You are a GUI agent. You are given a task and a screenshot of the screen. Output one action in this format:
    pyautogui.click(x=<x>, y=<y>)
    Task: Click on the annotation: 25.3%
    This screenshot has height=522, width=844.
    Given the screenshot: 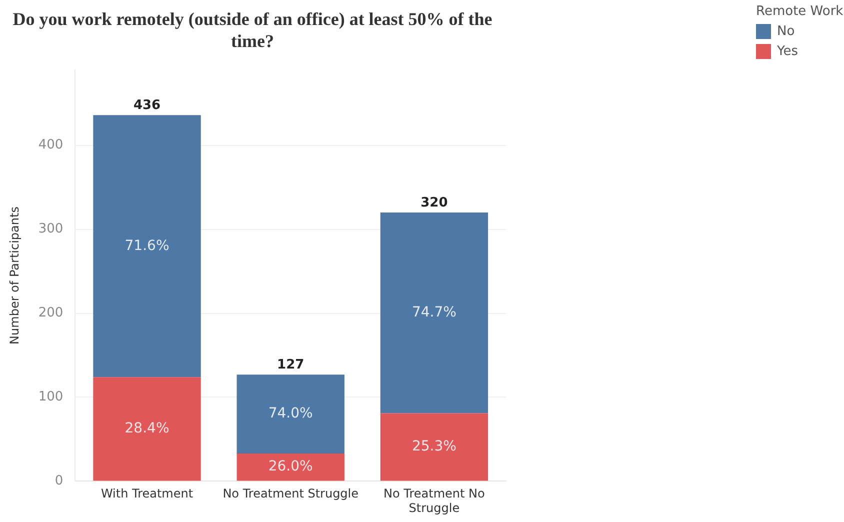 What is the action you would take?
    pyautogui.click(x=434, y=446)
    